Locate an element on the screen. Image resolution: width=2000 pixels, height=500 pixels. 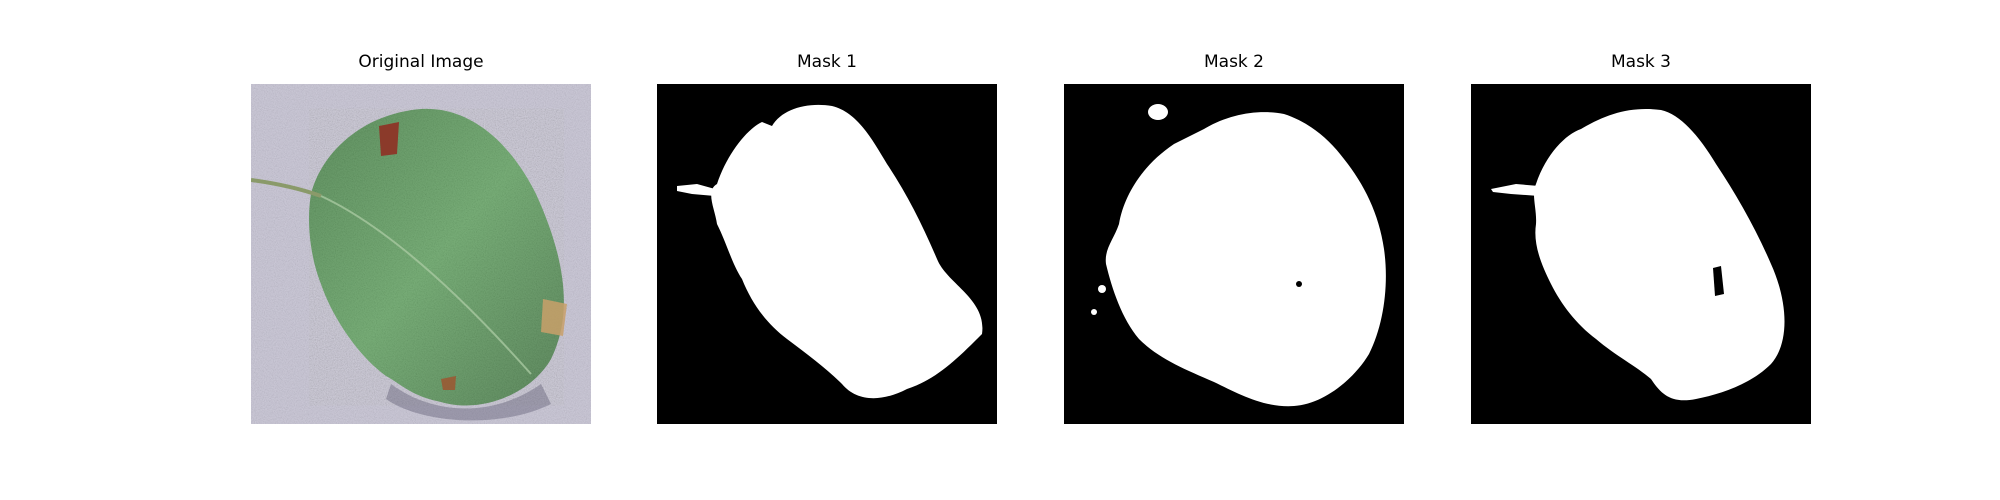
mask-1-title: Mask 1 is located at coordinates (826, 62).